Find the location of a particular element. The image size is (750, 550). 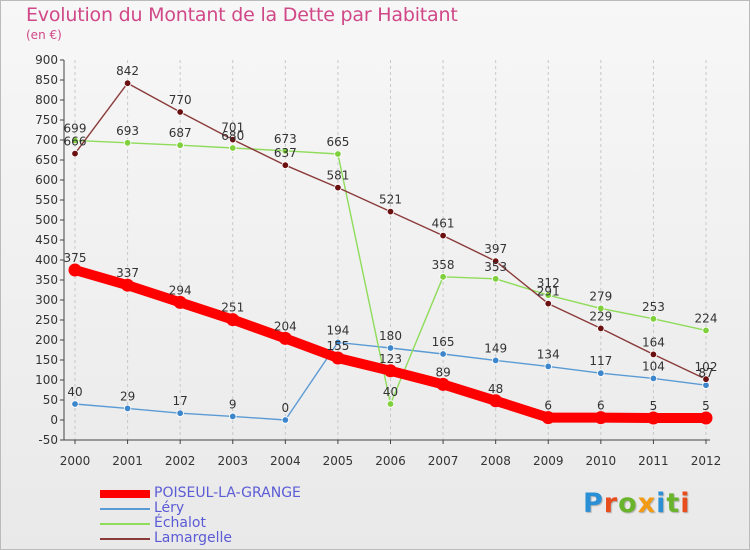

logo-letter: i is located at coordinates (661, 503).